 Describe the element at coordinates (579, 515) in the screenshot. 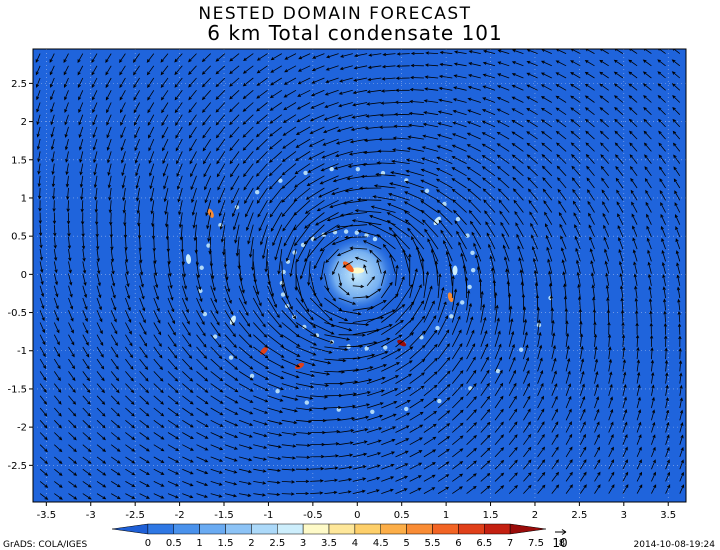

I see `x-tick-label: 2.5` at that location.